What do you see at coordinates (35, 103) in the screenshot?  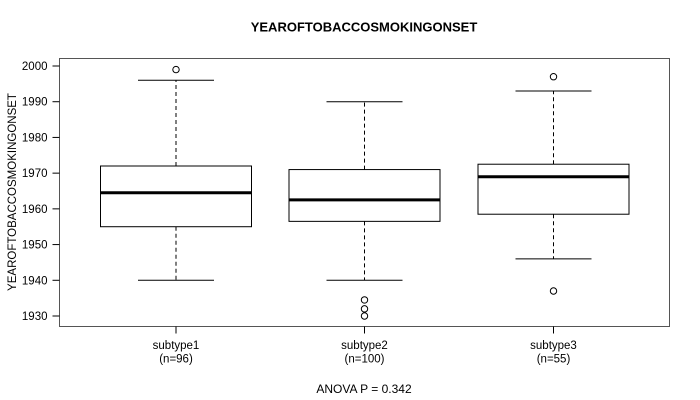 I see `y-tick-label: 1990` at bounding box center [35, 103].